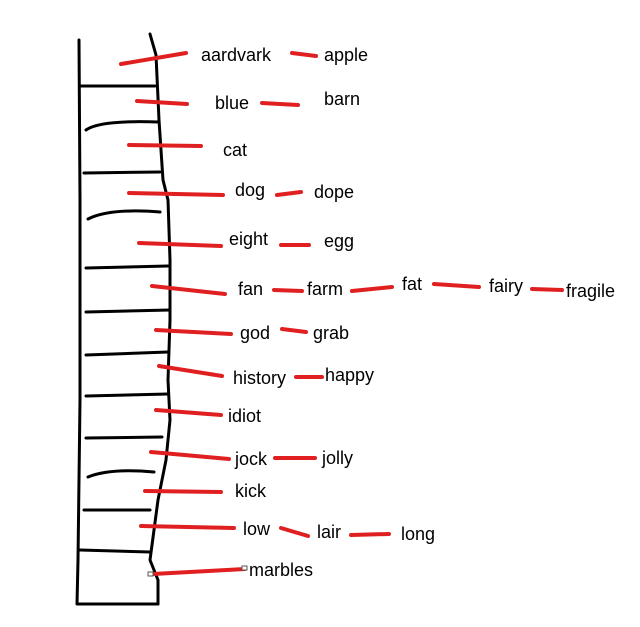 The image size is (640, 627). Describe the element at coordinates (349, 375) in the screenshot. I see `word-happy: happy` at that location.